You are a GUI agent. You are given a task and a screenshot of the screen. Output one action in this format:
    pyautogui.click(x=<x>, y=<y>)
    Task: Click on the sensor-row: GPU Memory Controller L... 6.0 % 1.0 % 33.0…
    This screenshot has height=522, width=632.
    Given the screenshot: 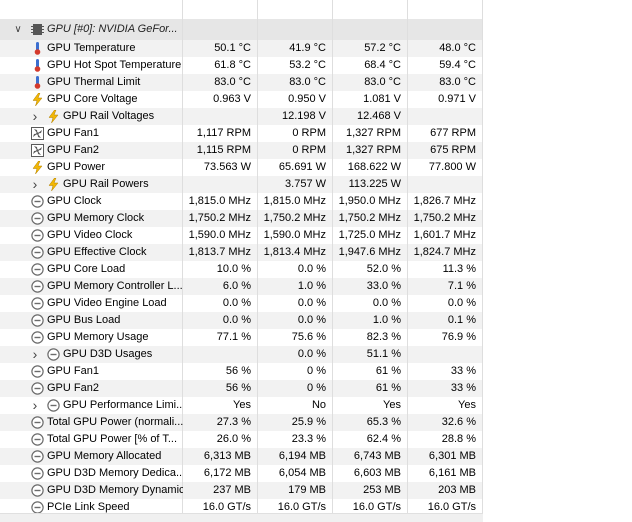 What is the action you would take?
    pyautogui.click(x=316, y=286)
    